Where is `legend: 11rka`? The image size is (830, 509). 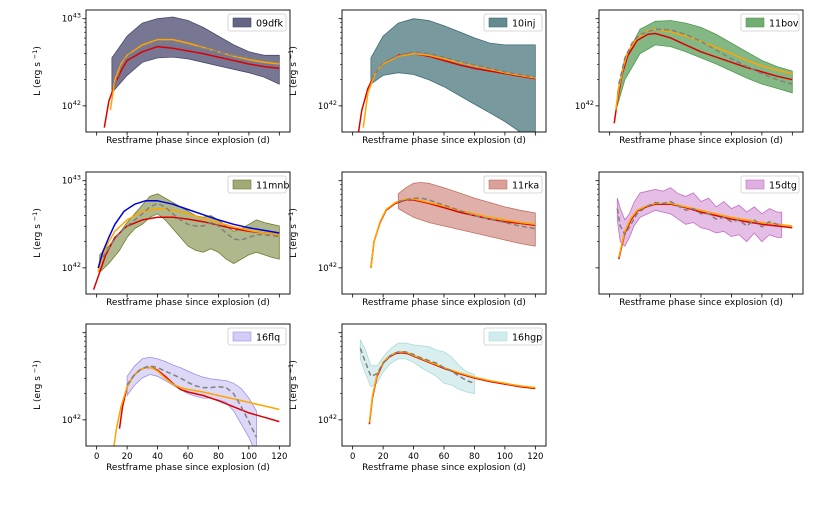
legend: 11rka is located at coordinates (513, 184).